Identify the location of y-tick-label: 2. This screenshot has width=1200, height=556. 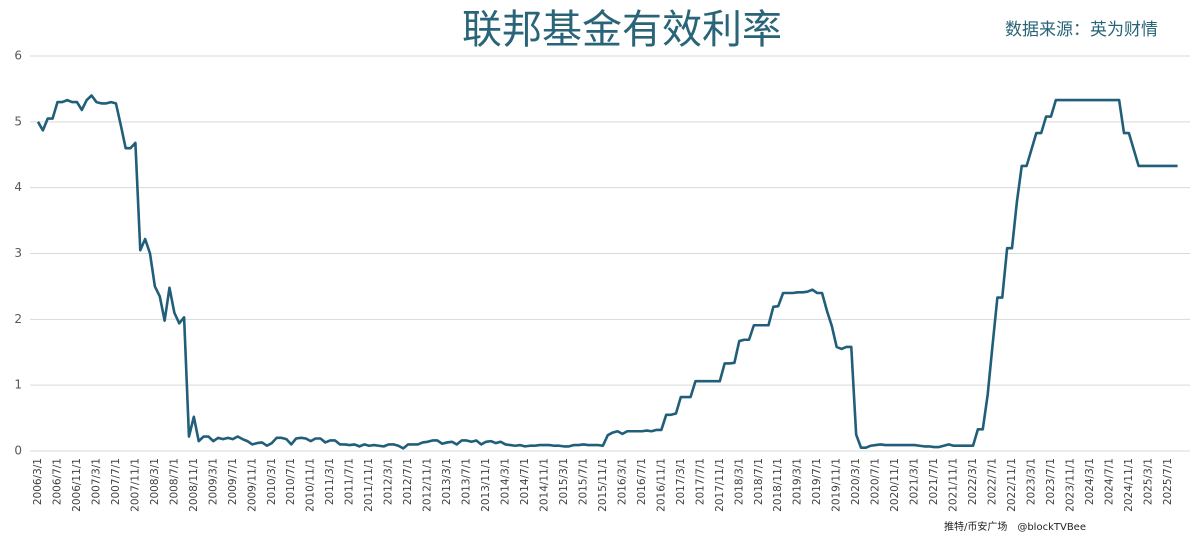
(18, 319).